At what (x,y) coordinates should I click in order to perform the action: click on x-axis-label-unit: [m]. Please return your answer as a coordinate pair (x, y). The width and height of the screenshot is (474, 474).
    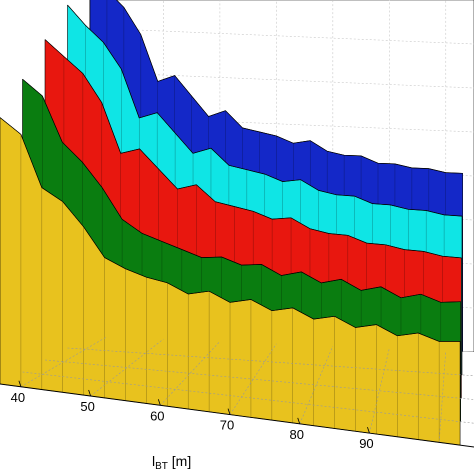
    Looking at the image, I should click on (179, 461).